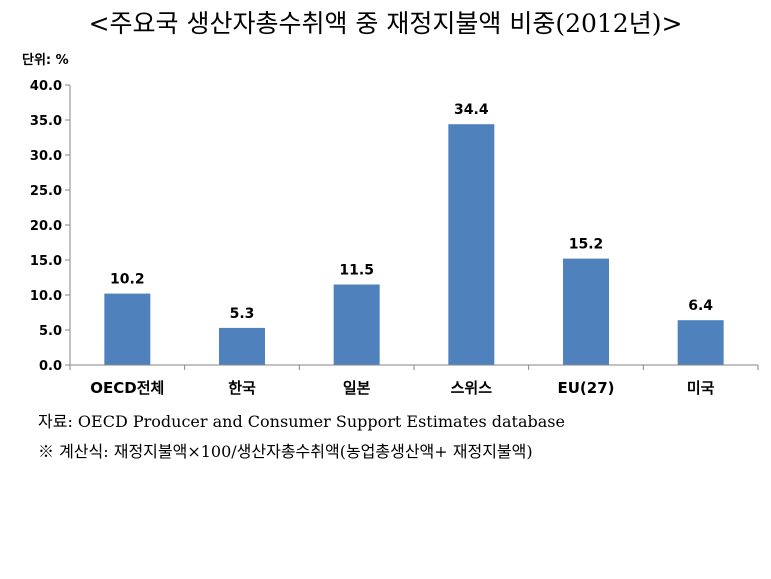 This screenshot has width=771, height=579. I want to click on chart-title: <주요국 생산자총수취액 중 재정지불액 비중(2012년)>, so click(385, 23).